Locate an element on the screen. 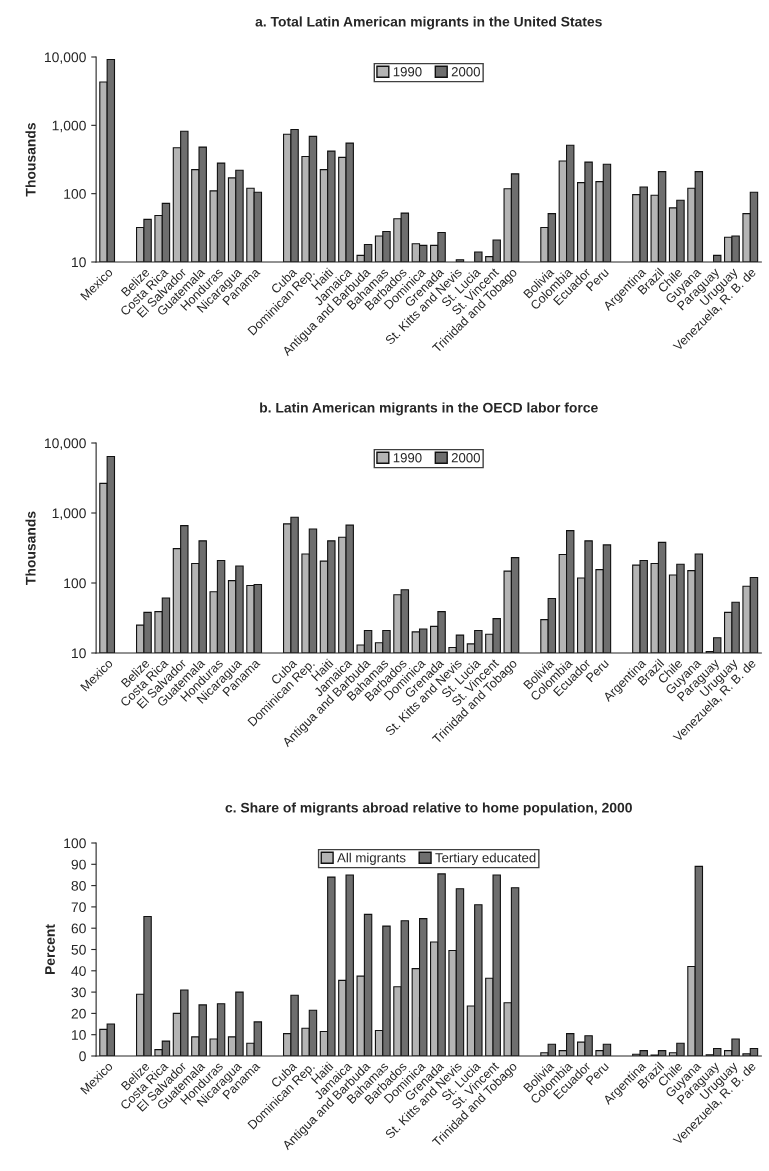 The image size is (769, 1171). y-tick-label: 50 is located at coordinates (78, 949).